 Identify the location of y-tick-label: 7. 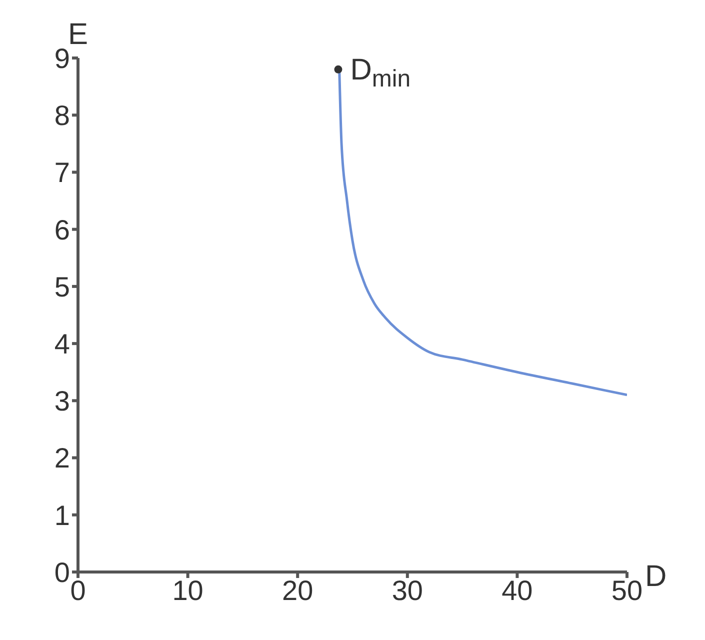
(62, 172).